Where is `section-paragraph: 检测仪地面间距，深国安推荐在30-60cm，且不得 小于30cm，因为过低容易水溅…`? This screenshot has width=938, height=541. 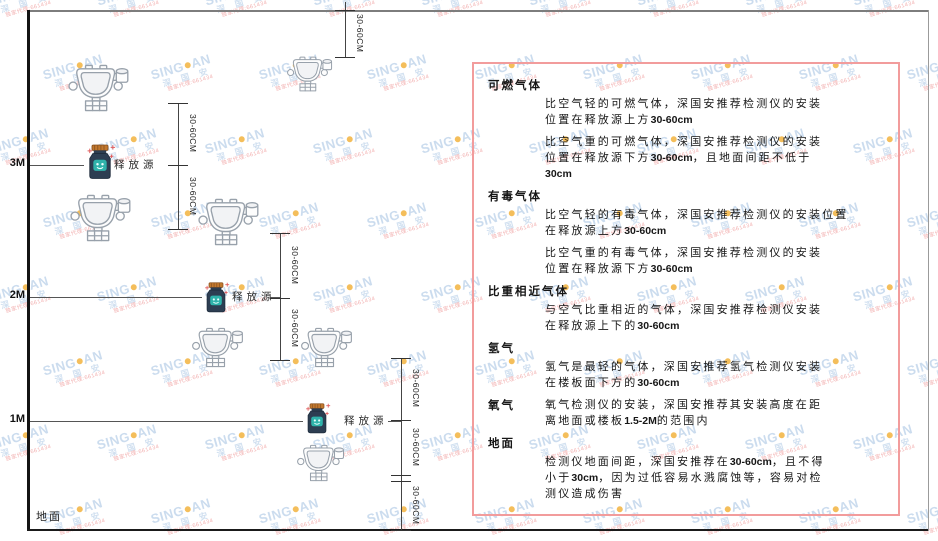
section-paragraph: 检测仪地面间距，深国安推荐在30-60cm，且不得 小于30cm，因为过低容易水溅… is located at coordinates (685, 477).